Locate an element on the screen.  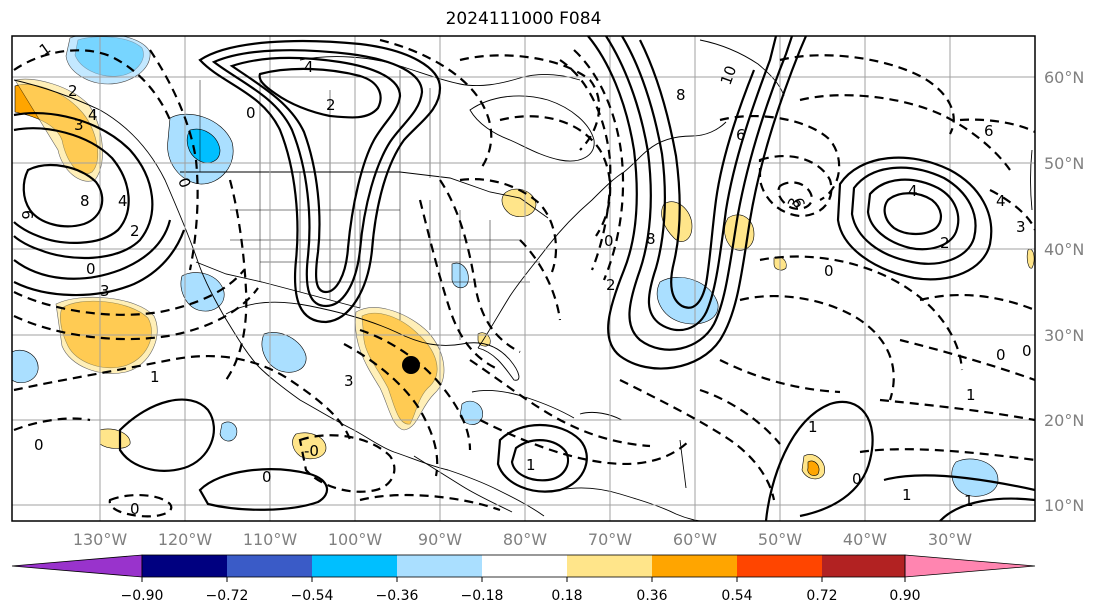
contour-label: 10 is located at coordinates (728, 75).